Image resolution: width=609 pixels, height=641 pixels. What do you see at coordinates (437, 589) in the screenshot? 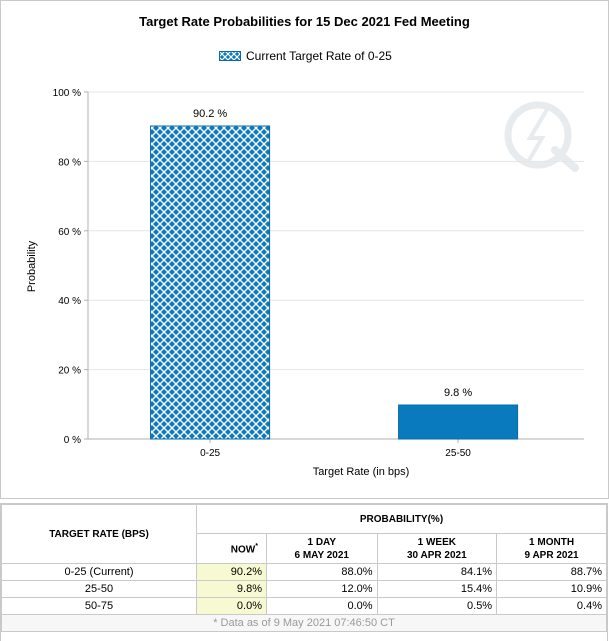
I see `cell-1week: 15.4%` at bounding box center [437, 589].